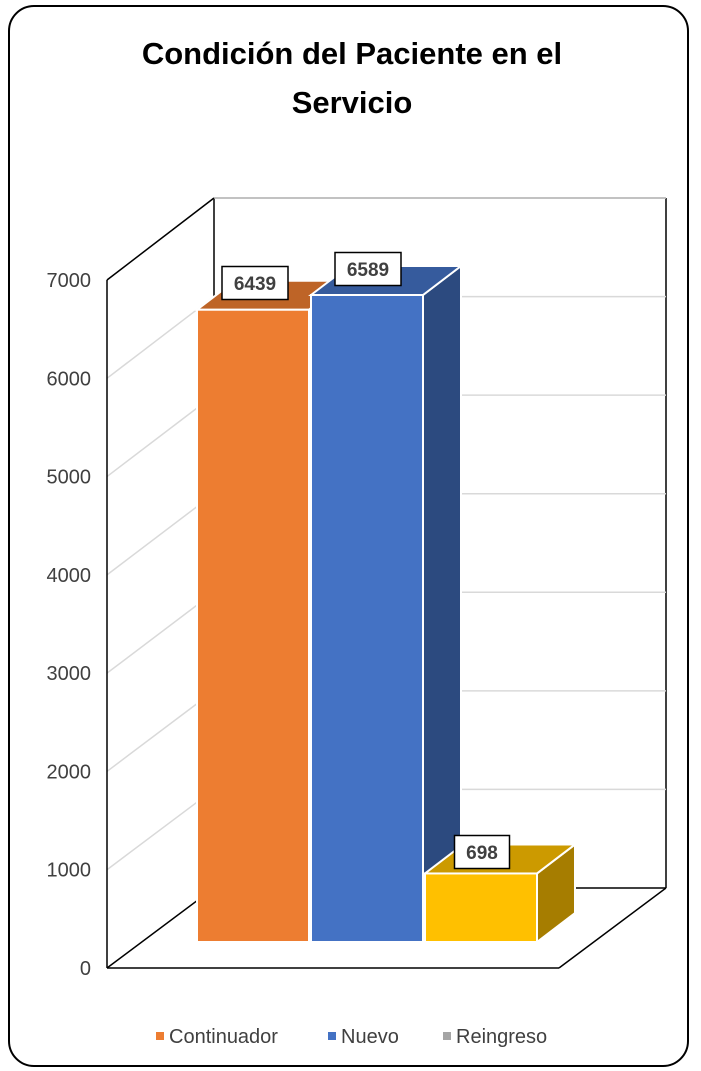 Image resolution: width=701 pixels, height=1071 pixels. I want to click on bar-nuevo, so click(386, 604).